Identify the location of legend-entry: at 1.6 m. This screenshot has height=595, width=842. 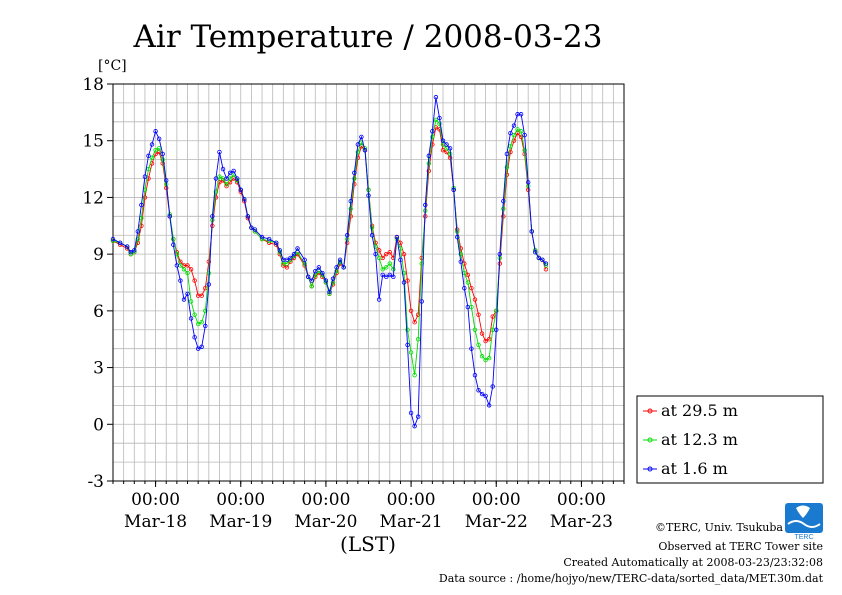
(694, 468).